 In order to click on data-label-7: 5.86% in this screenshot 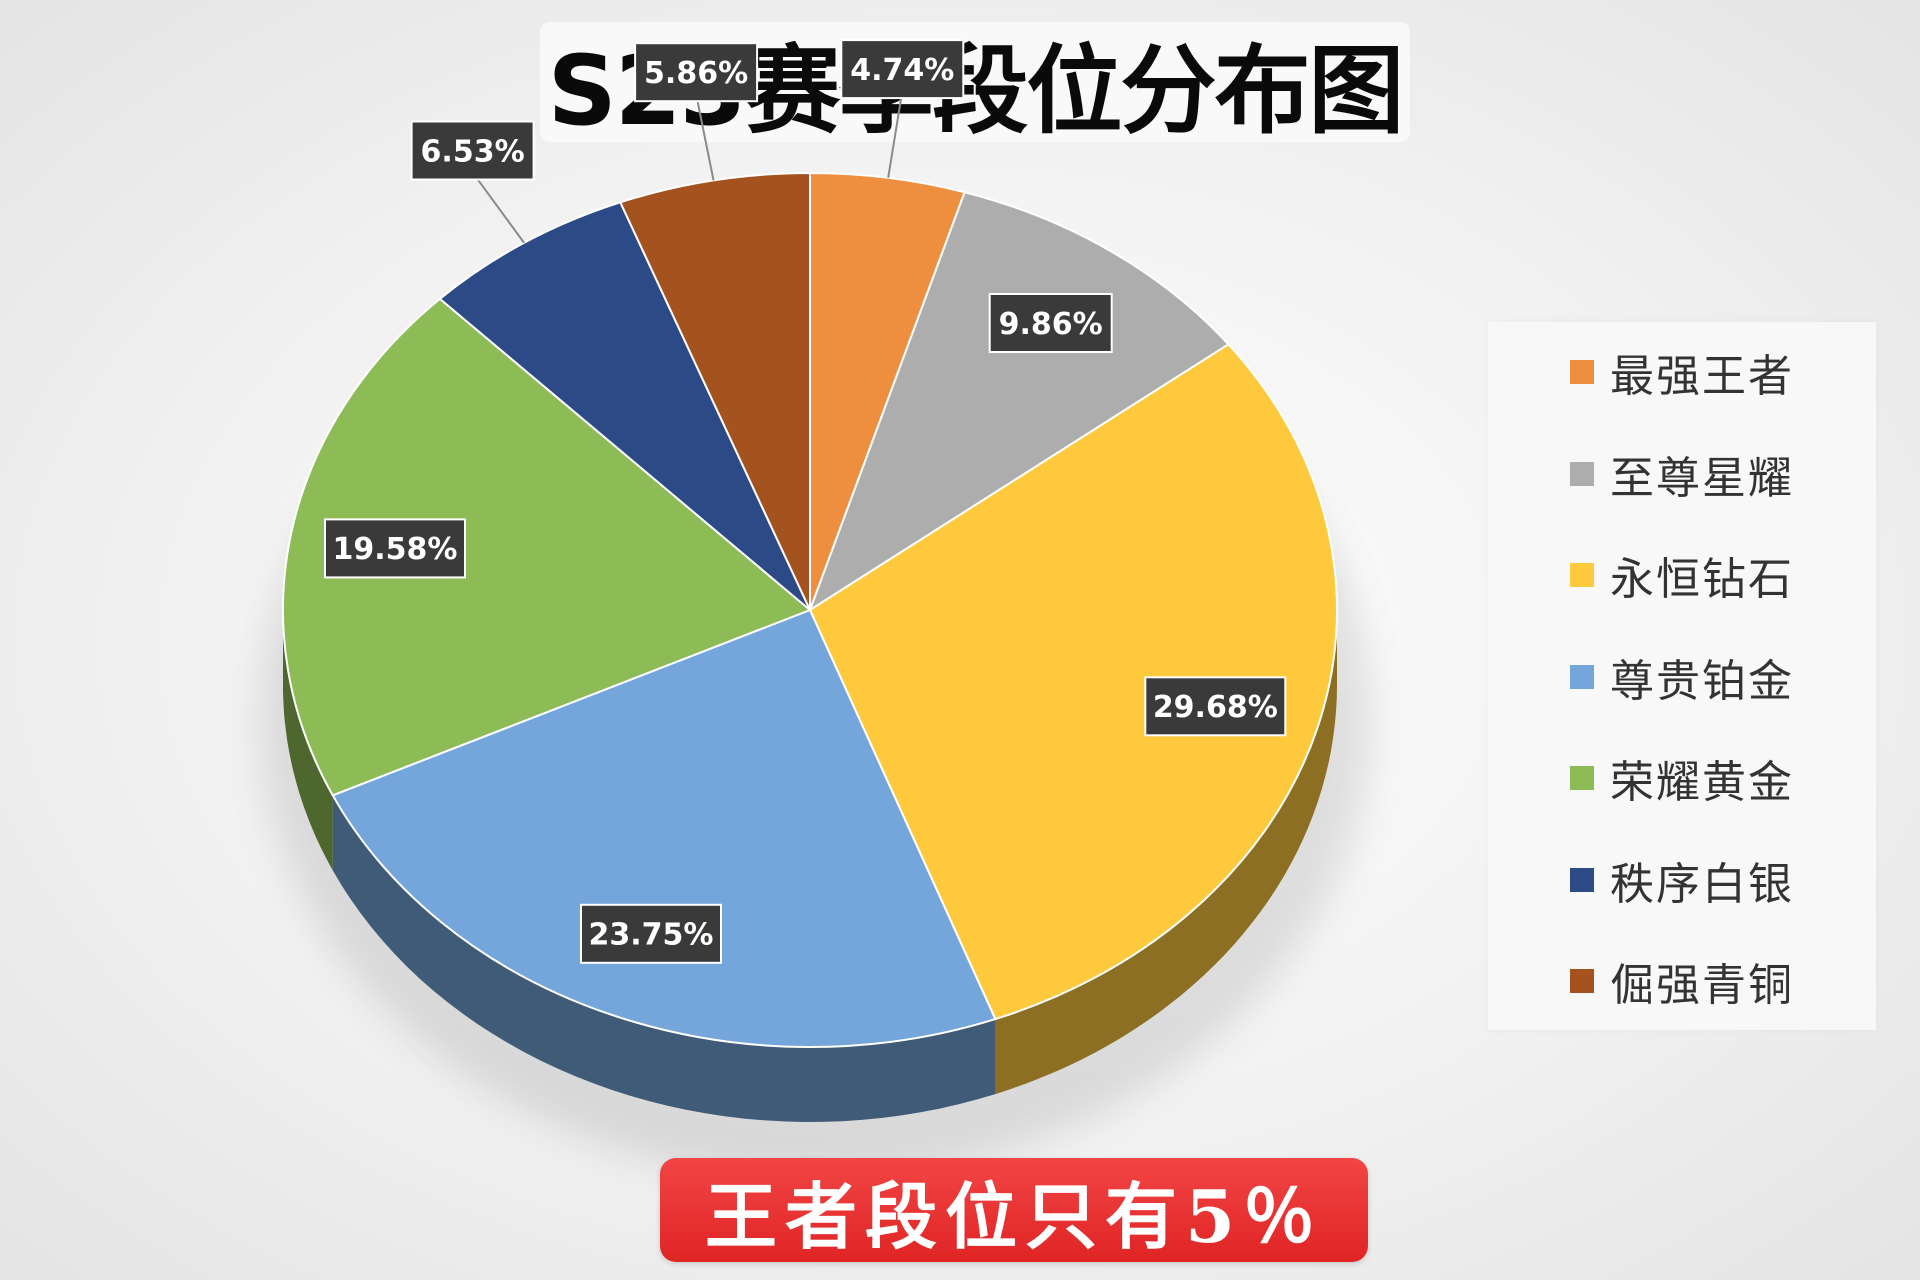, I will do `click(696, 111)`.